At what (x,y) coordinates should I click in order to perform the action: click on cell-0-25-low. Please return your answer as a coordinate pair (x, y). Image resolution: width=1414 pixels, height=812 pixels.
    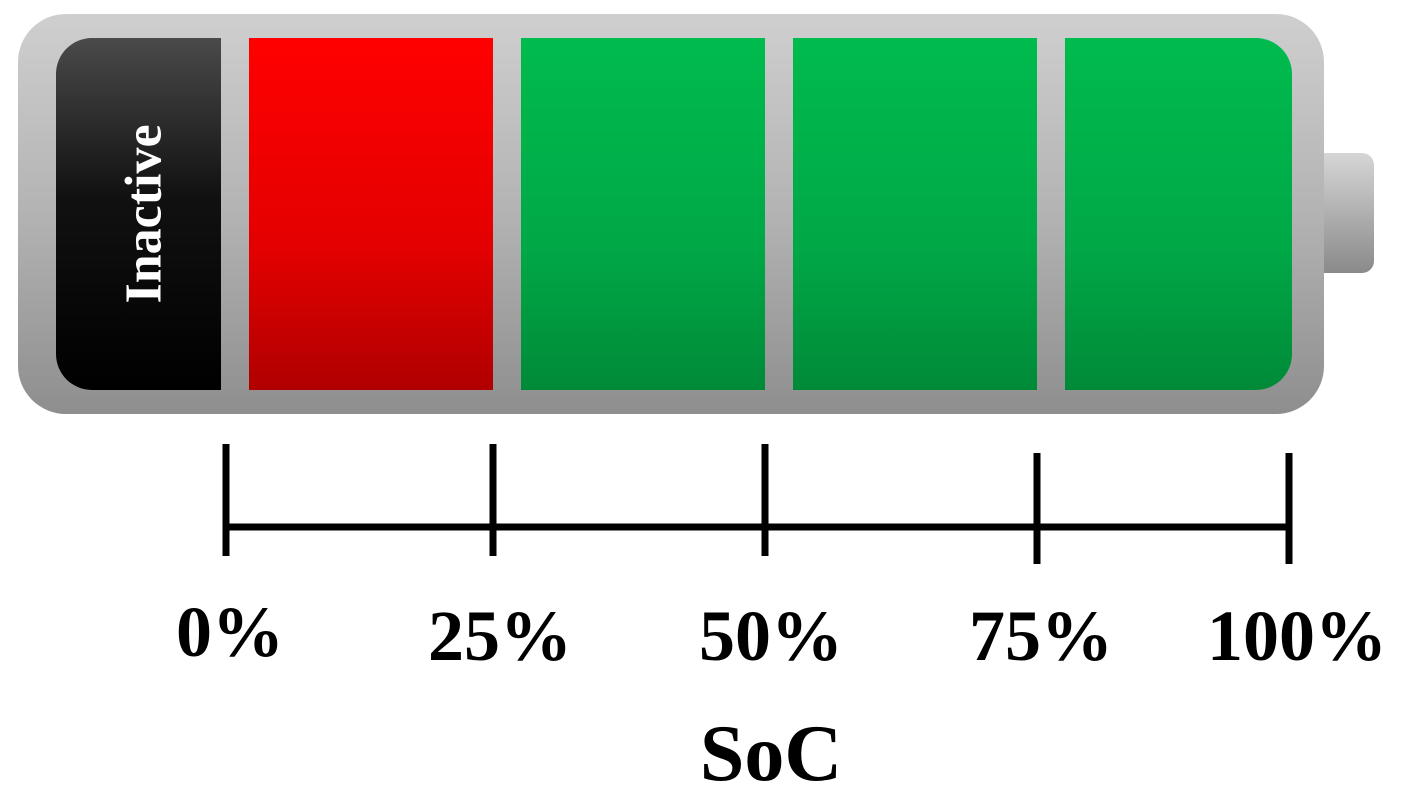
    Looking at the image, I should click on (371, 214).